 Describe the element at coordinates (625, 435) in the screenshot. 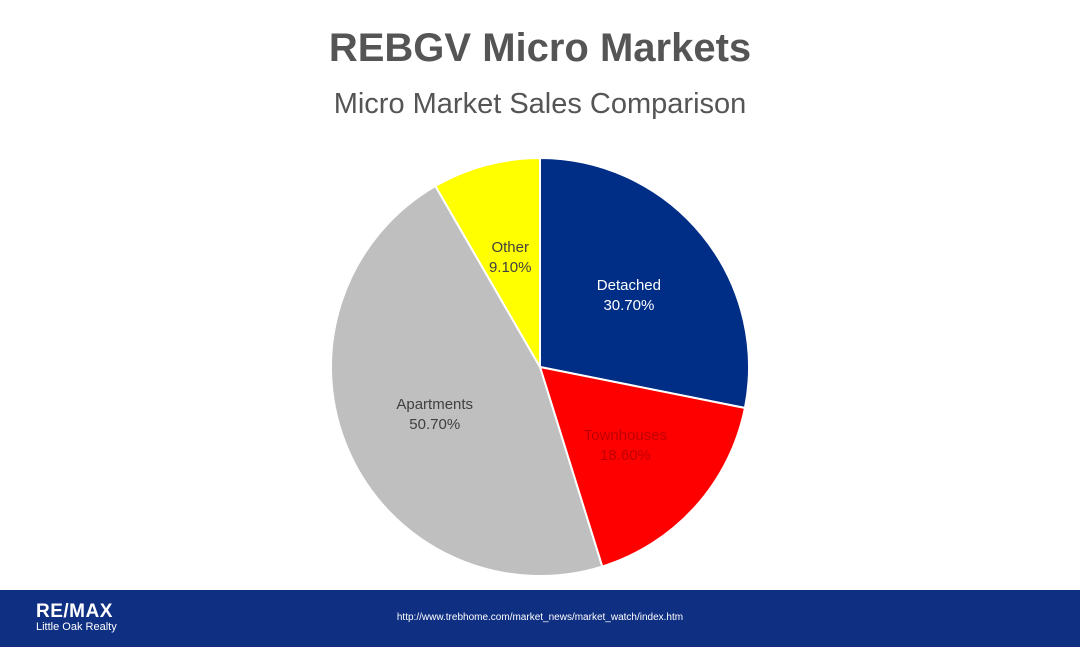

I see `slice-label-townhouses: Townhouses` at that location.